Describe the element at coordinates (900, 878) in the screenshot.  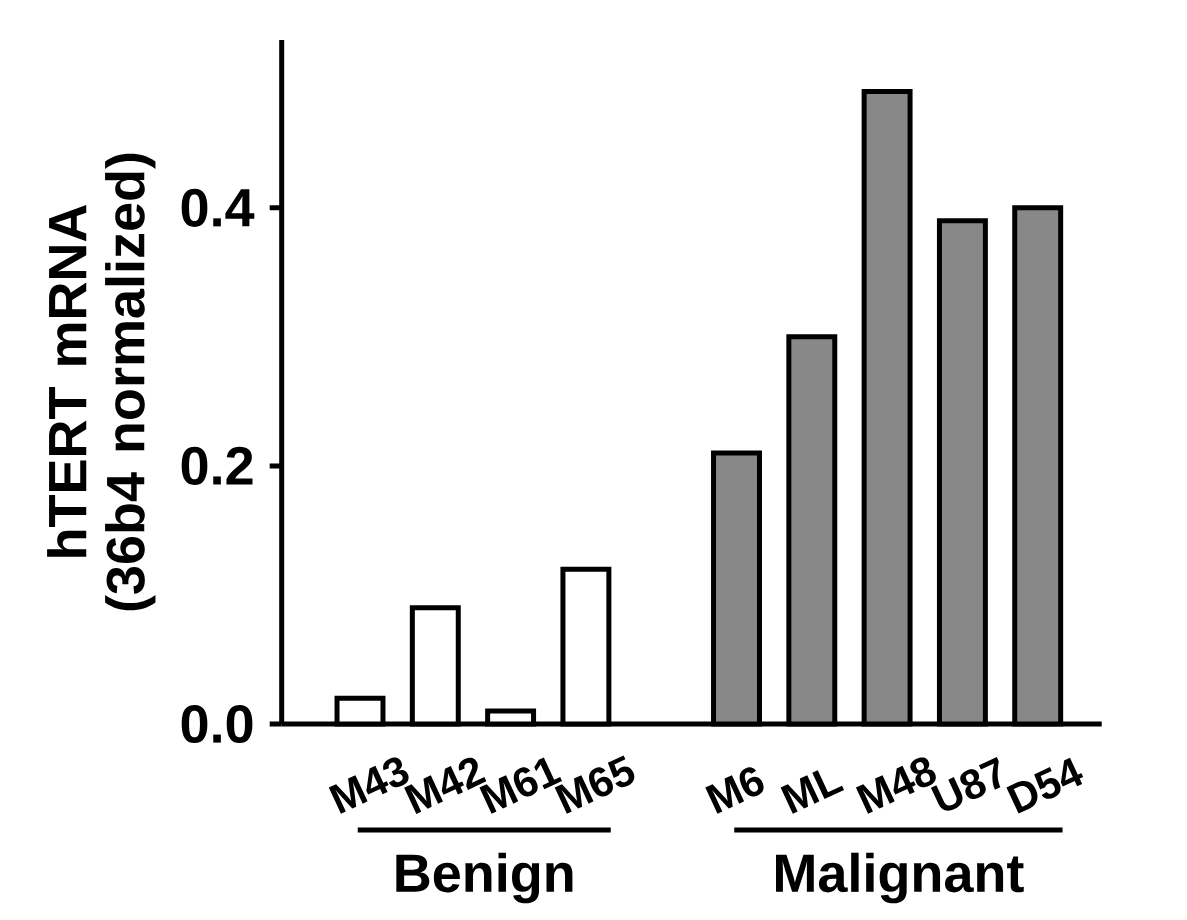
I see `text: Malignant` at that location.